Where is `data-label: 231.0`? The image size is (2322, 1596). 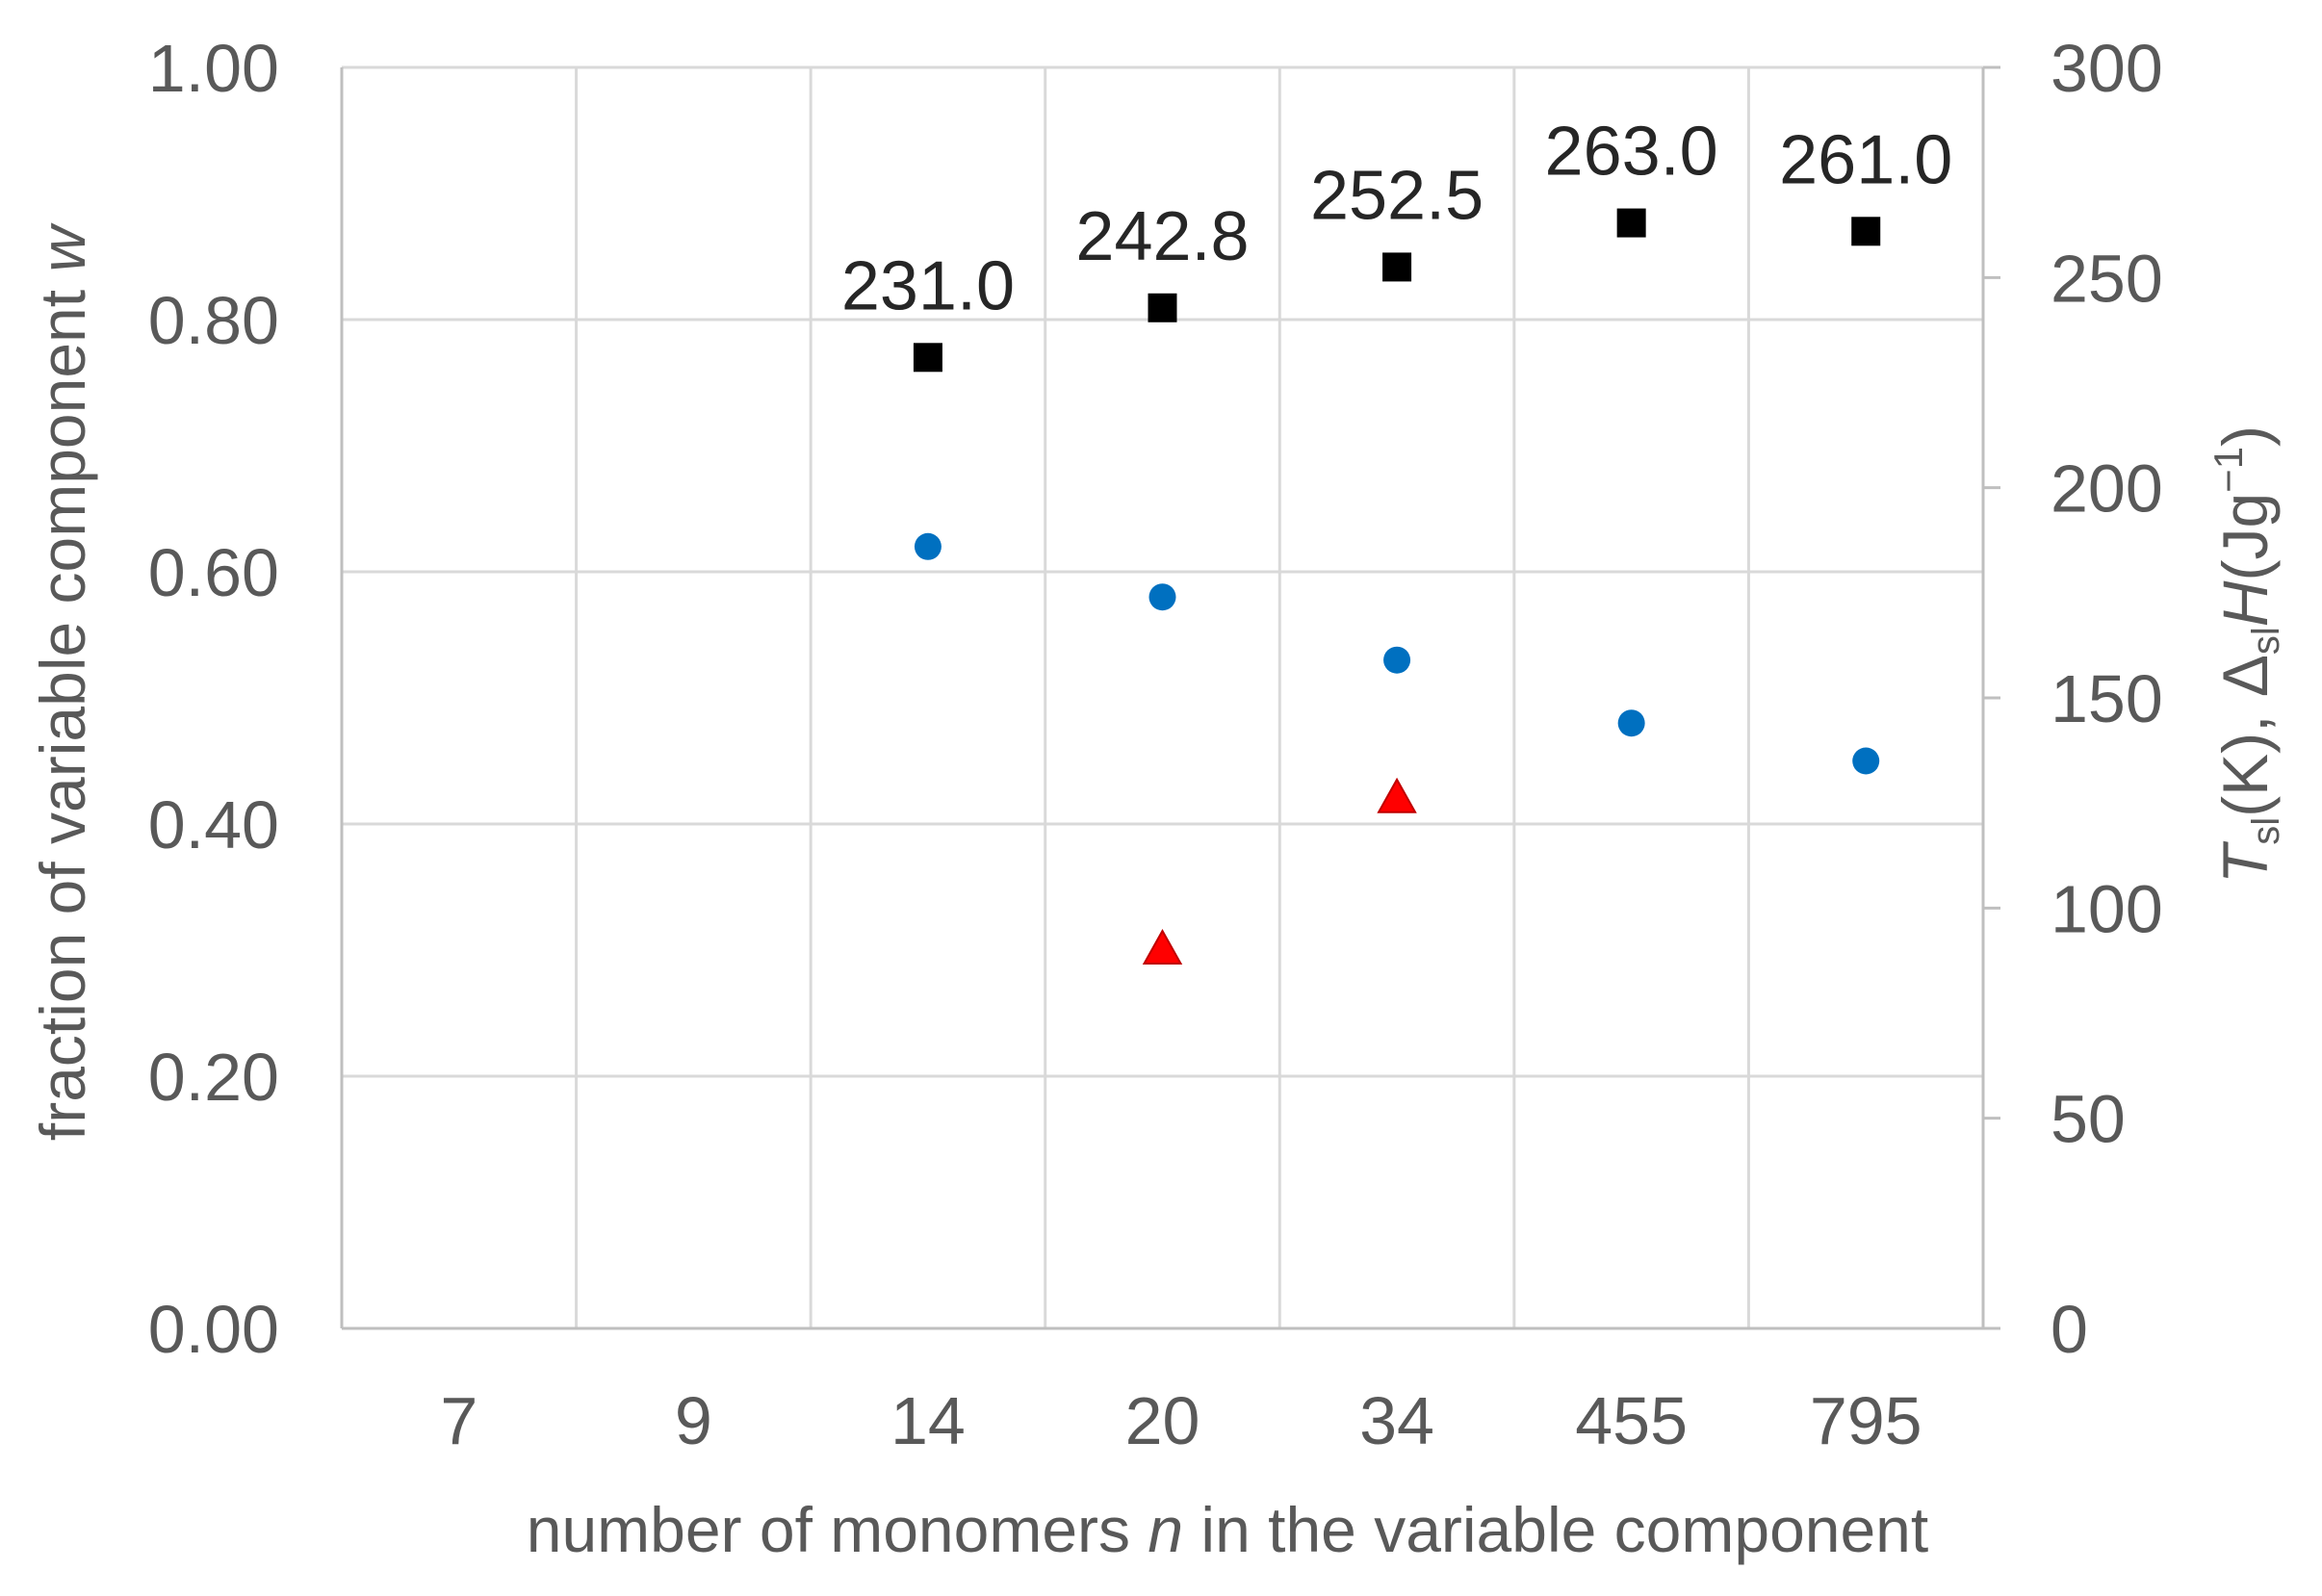 data-label: 231.0 is located at coordinates (928, 285).